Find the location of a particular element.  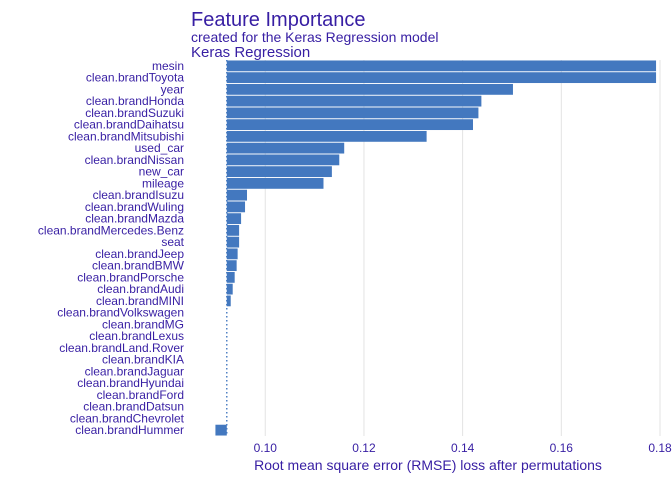

category-label: clean.brandLand.Rover is located at coordinates (121, 348).